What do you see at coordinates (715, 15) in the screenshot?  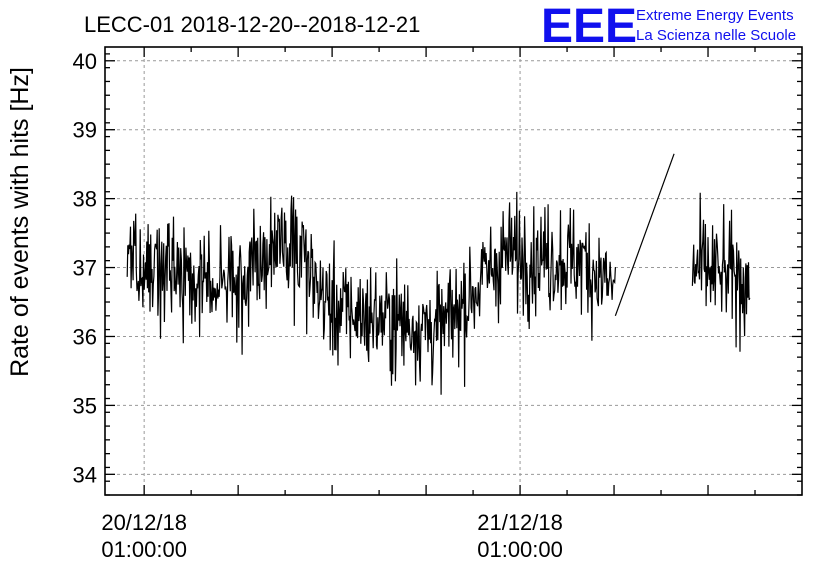 I see `logo-line1: Extreme Energy Events` at bounding box center [715, 15].